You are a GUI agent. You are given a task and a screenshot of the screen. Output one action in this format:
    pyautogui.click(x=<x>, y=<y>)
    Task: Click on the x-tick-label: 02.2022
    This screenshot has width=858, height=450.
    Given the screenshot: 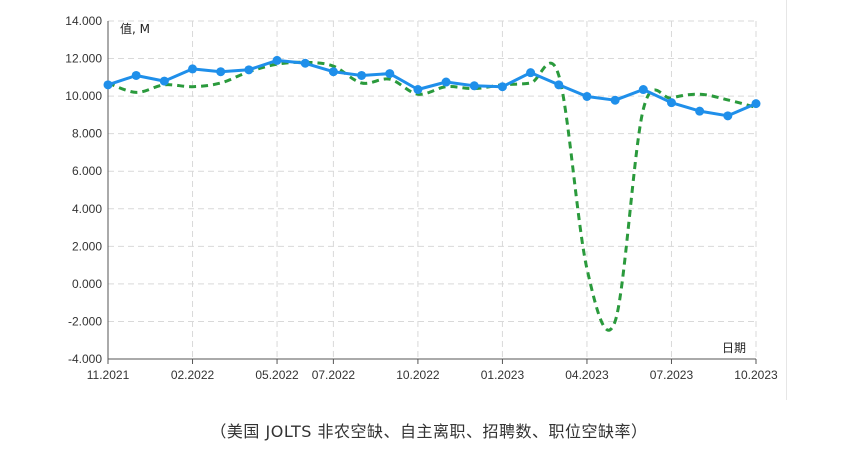 What is the action you would take?
    pyautogui.click(x=193, y=375)
    